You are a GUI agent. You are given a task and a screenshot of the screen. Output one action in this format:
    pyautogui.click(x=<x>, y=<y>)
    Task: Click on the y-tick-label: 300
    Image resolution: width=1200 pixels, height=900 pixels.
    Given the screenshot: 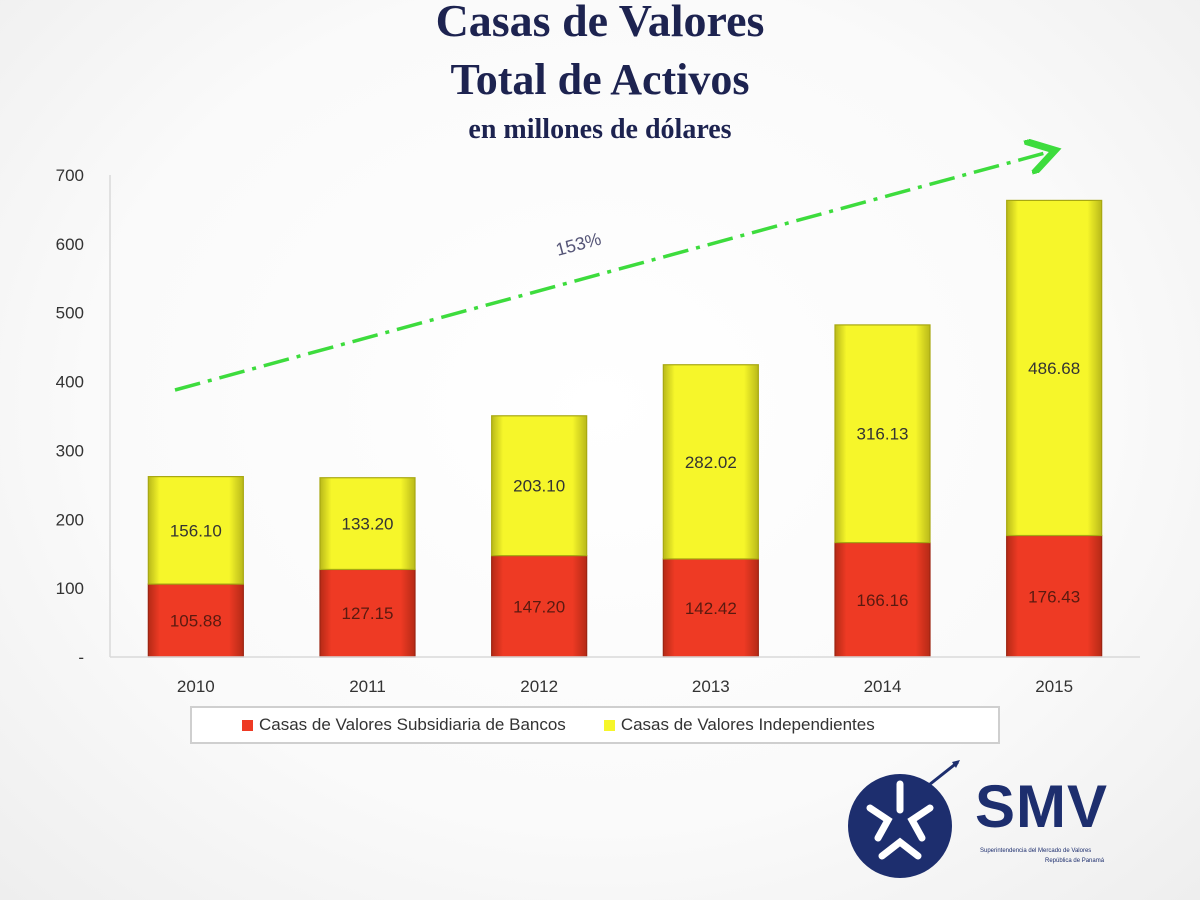 What is the action you would take?
    pyautogui.click(x=70, y=450)
    